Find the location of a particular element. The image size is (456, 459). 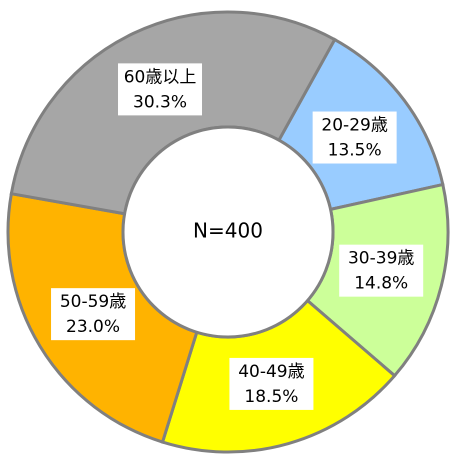

category-label: 20-29歳 is located at coordinates (354, 126).